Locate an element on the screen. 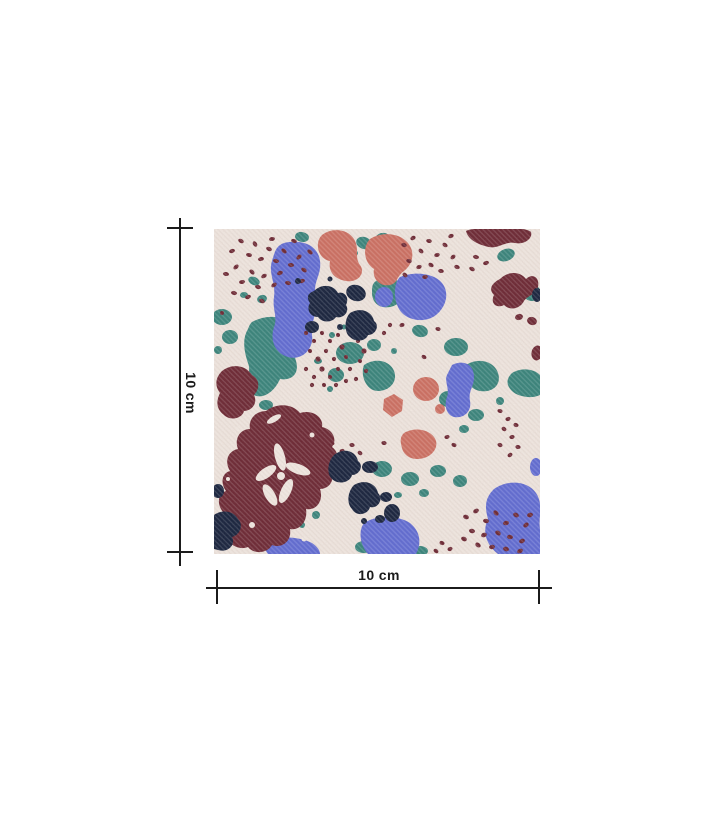  vertical-dimension-line is located at coordinates (180, 392).